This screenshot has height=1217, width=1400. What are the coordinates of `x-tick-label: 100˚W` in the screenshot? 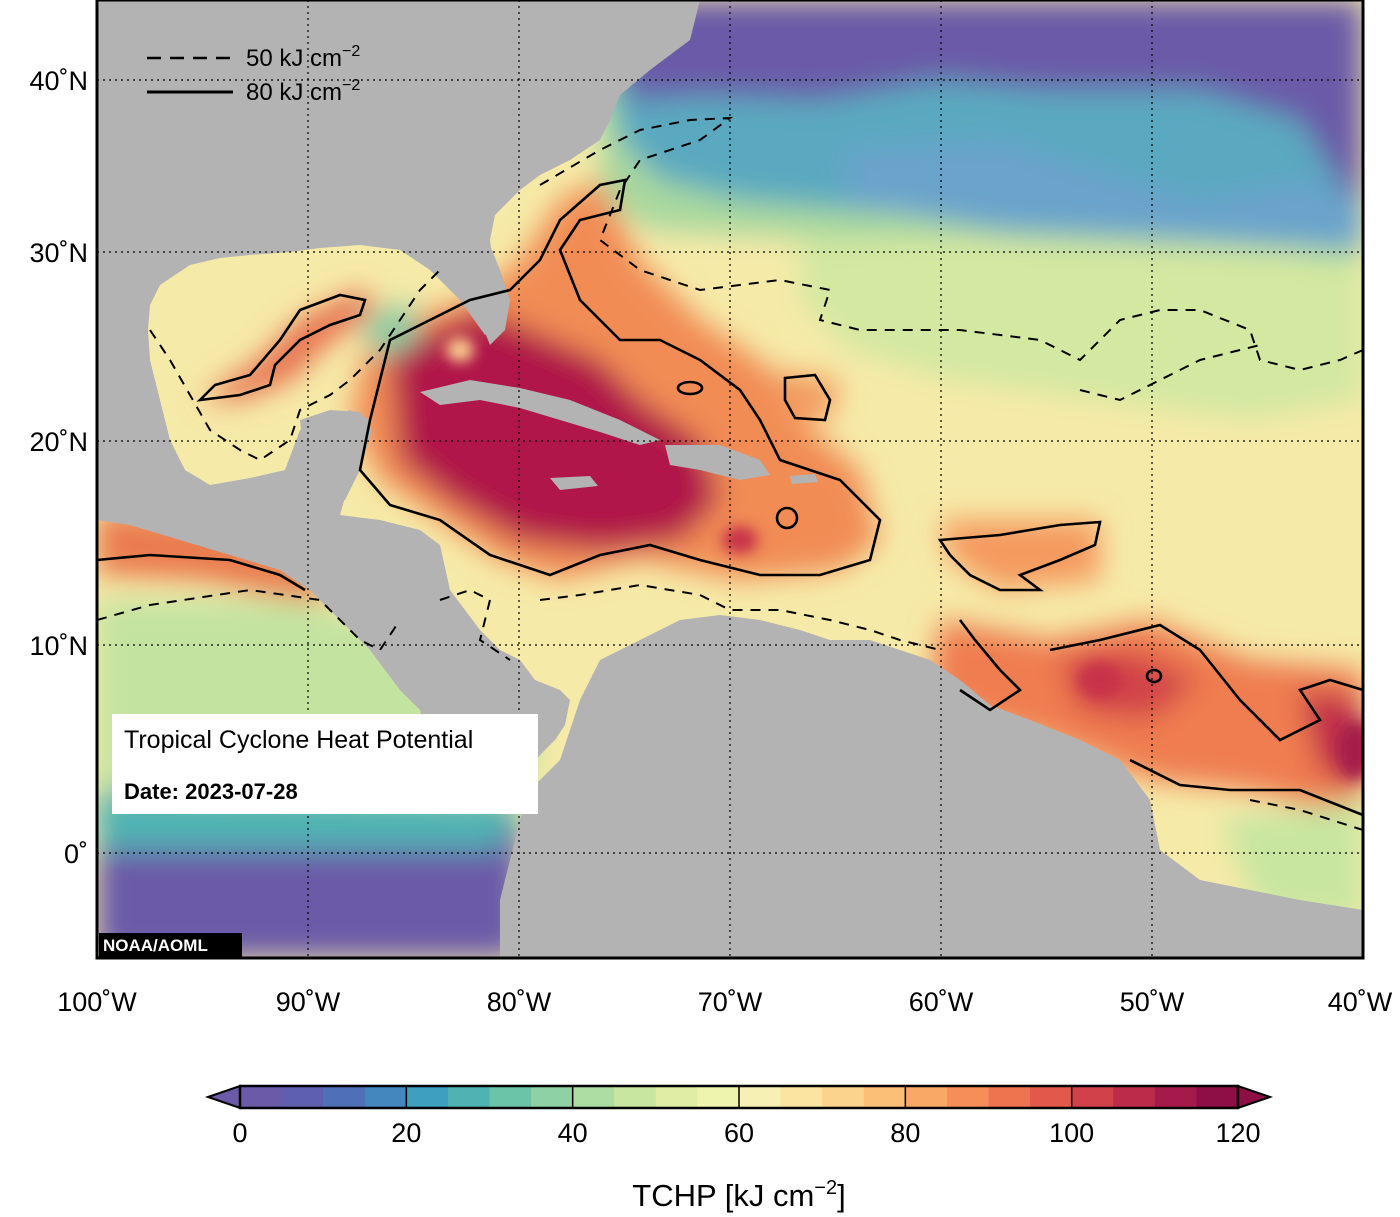 It's located at (97, 1002).